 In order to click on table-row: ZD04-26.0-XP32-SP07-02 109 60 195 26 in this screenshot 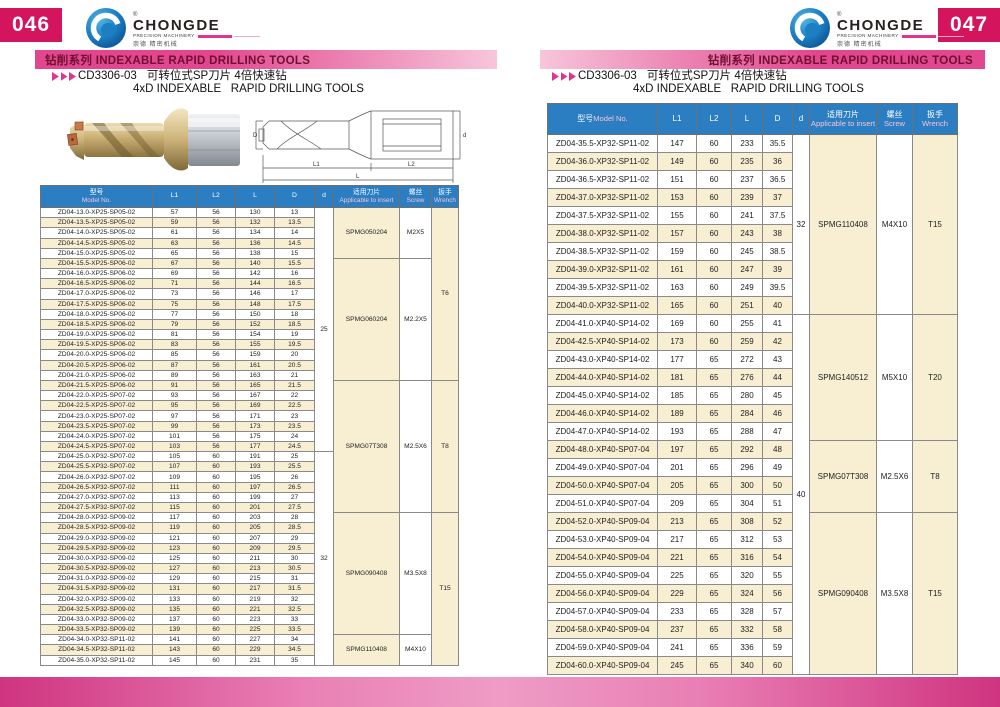, I will do `click(249, 477)`.